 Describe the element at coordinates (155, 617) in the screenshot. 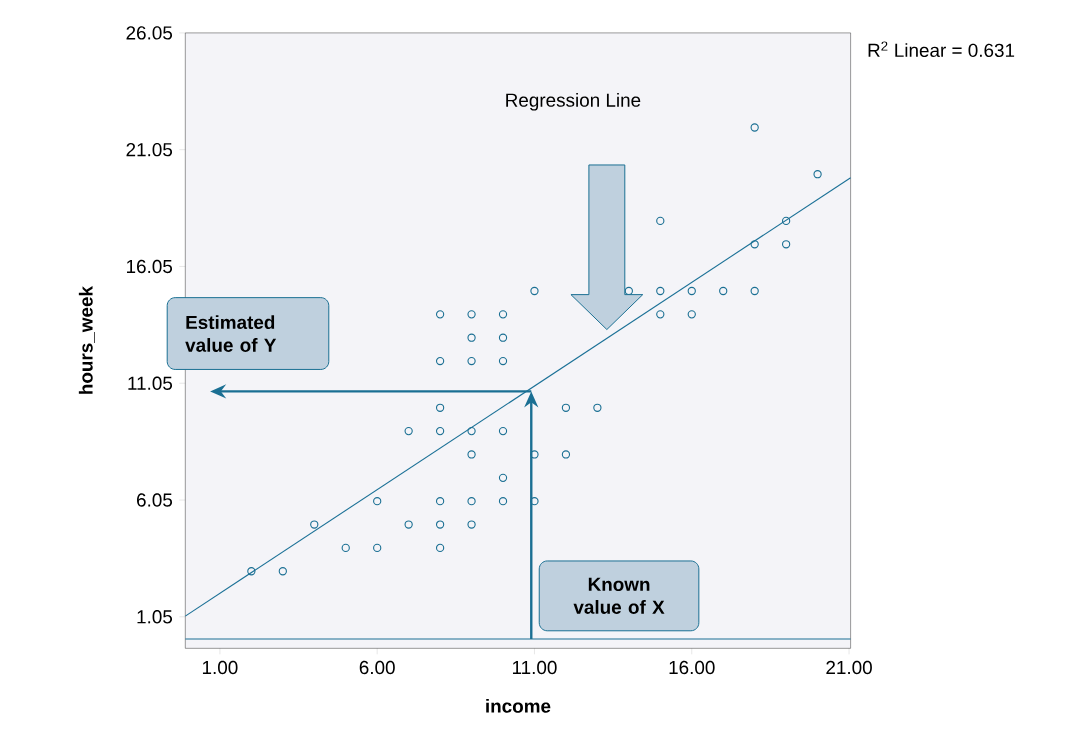

I see `y-tick-label: 1.05` at that location.